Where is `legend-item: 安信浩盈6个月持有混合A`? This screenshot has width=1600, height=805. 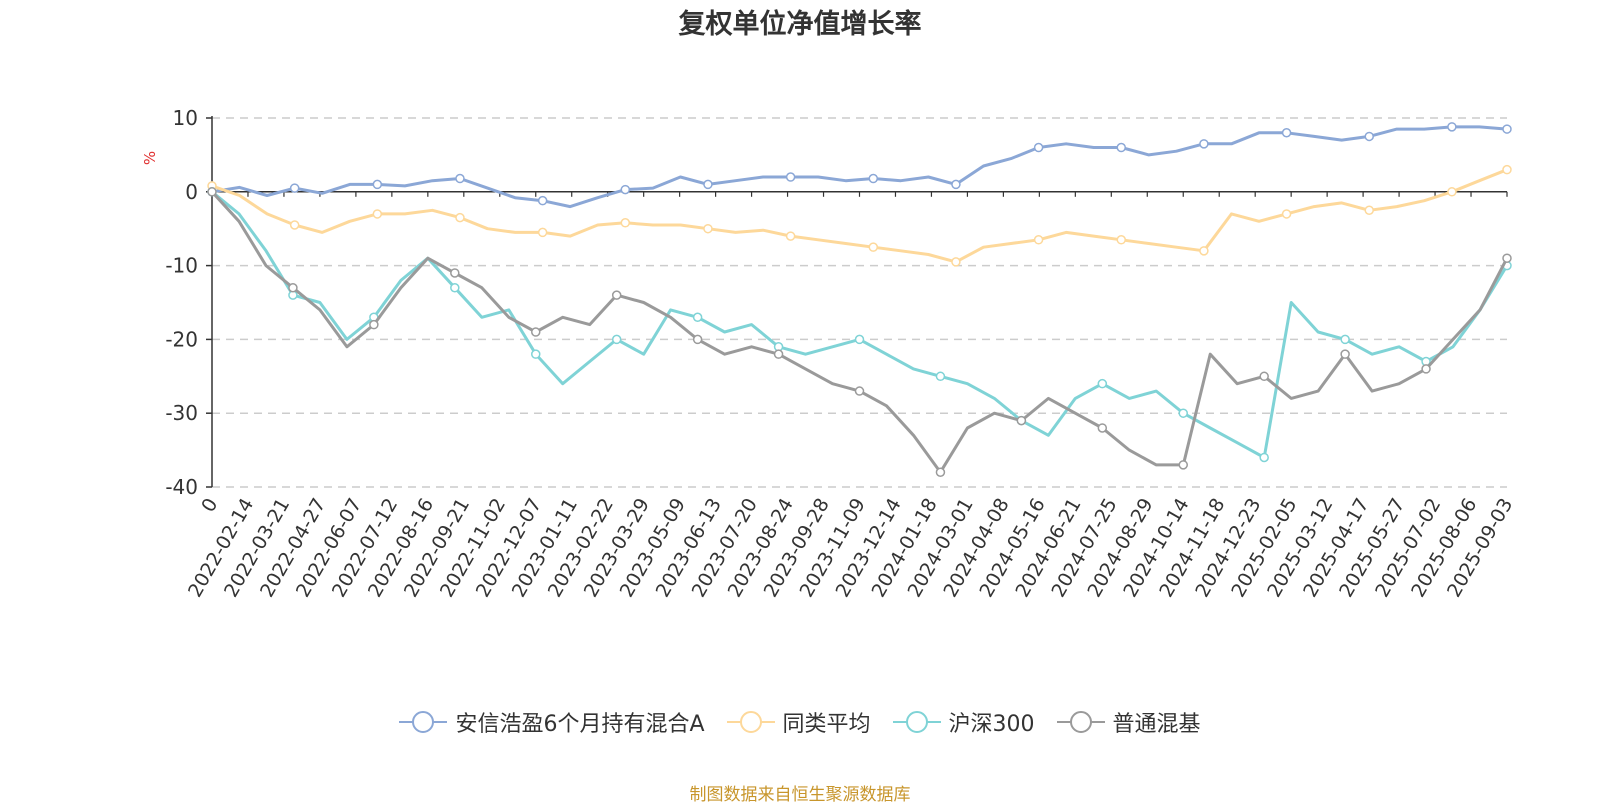 legend-item: 安信浩盈6个月持有混合A is located at coordinates (552, 722).